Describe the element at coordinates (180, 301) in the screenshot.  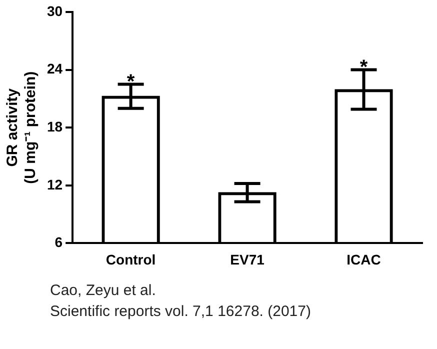
I see `text: Cao, Zeyu et al. Scientific reports vol. 7,1 16278. (2017)` at that location.